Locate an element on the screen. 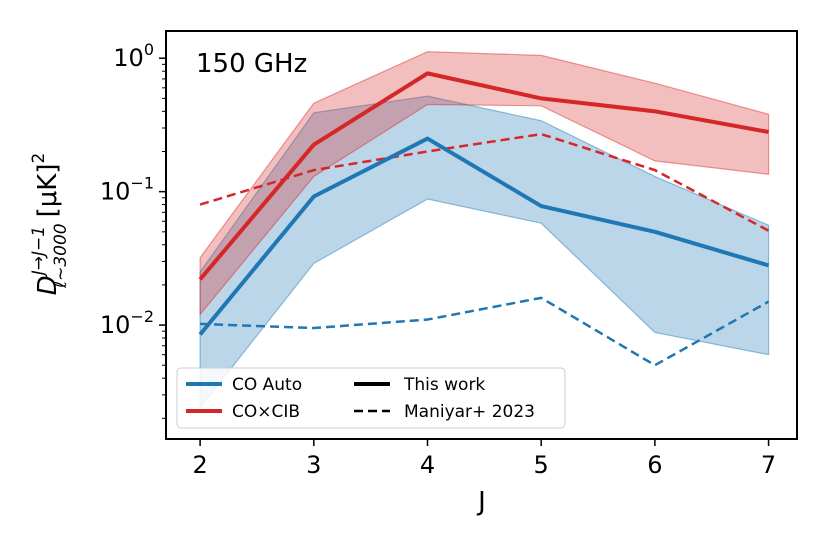  legend-frame is located at coordinates (371, 398).